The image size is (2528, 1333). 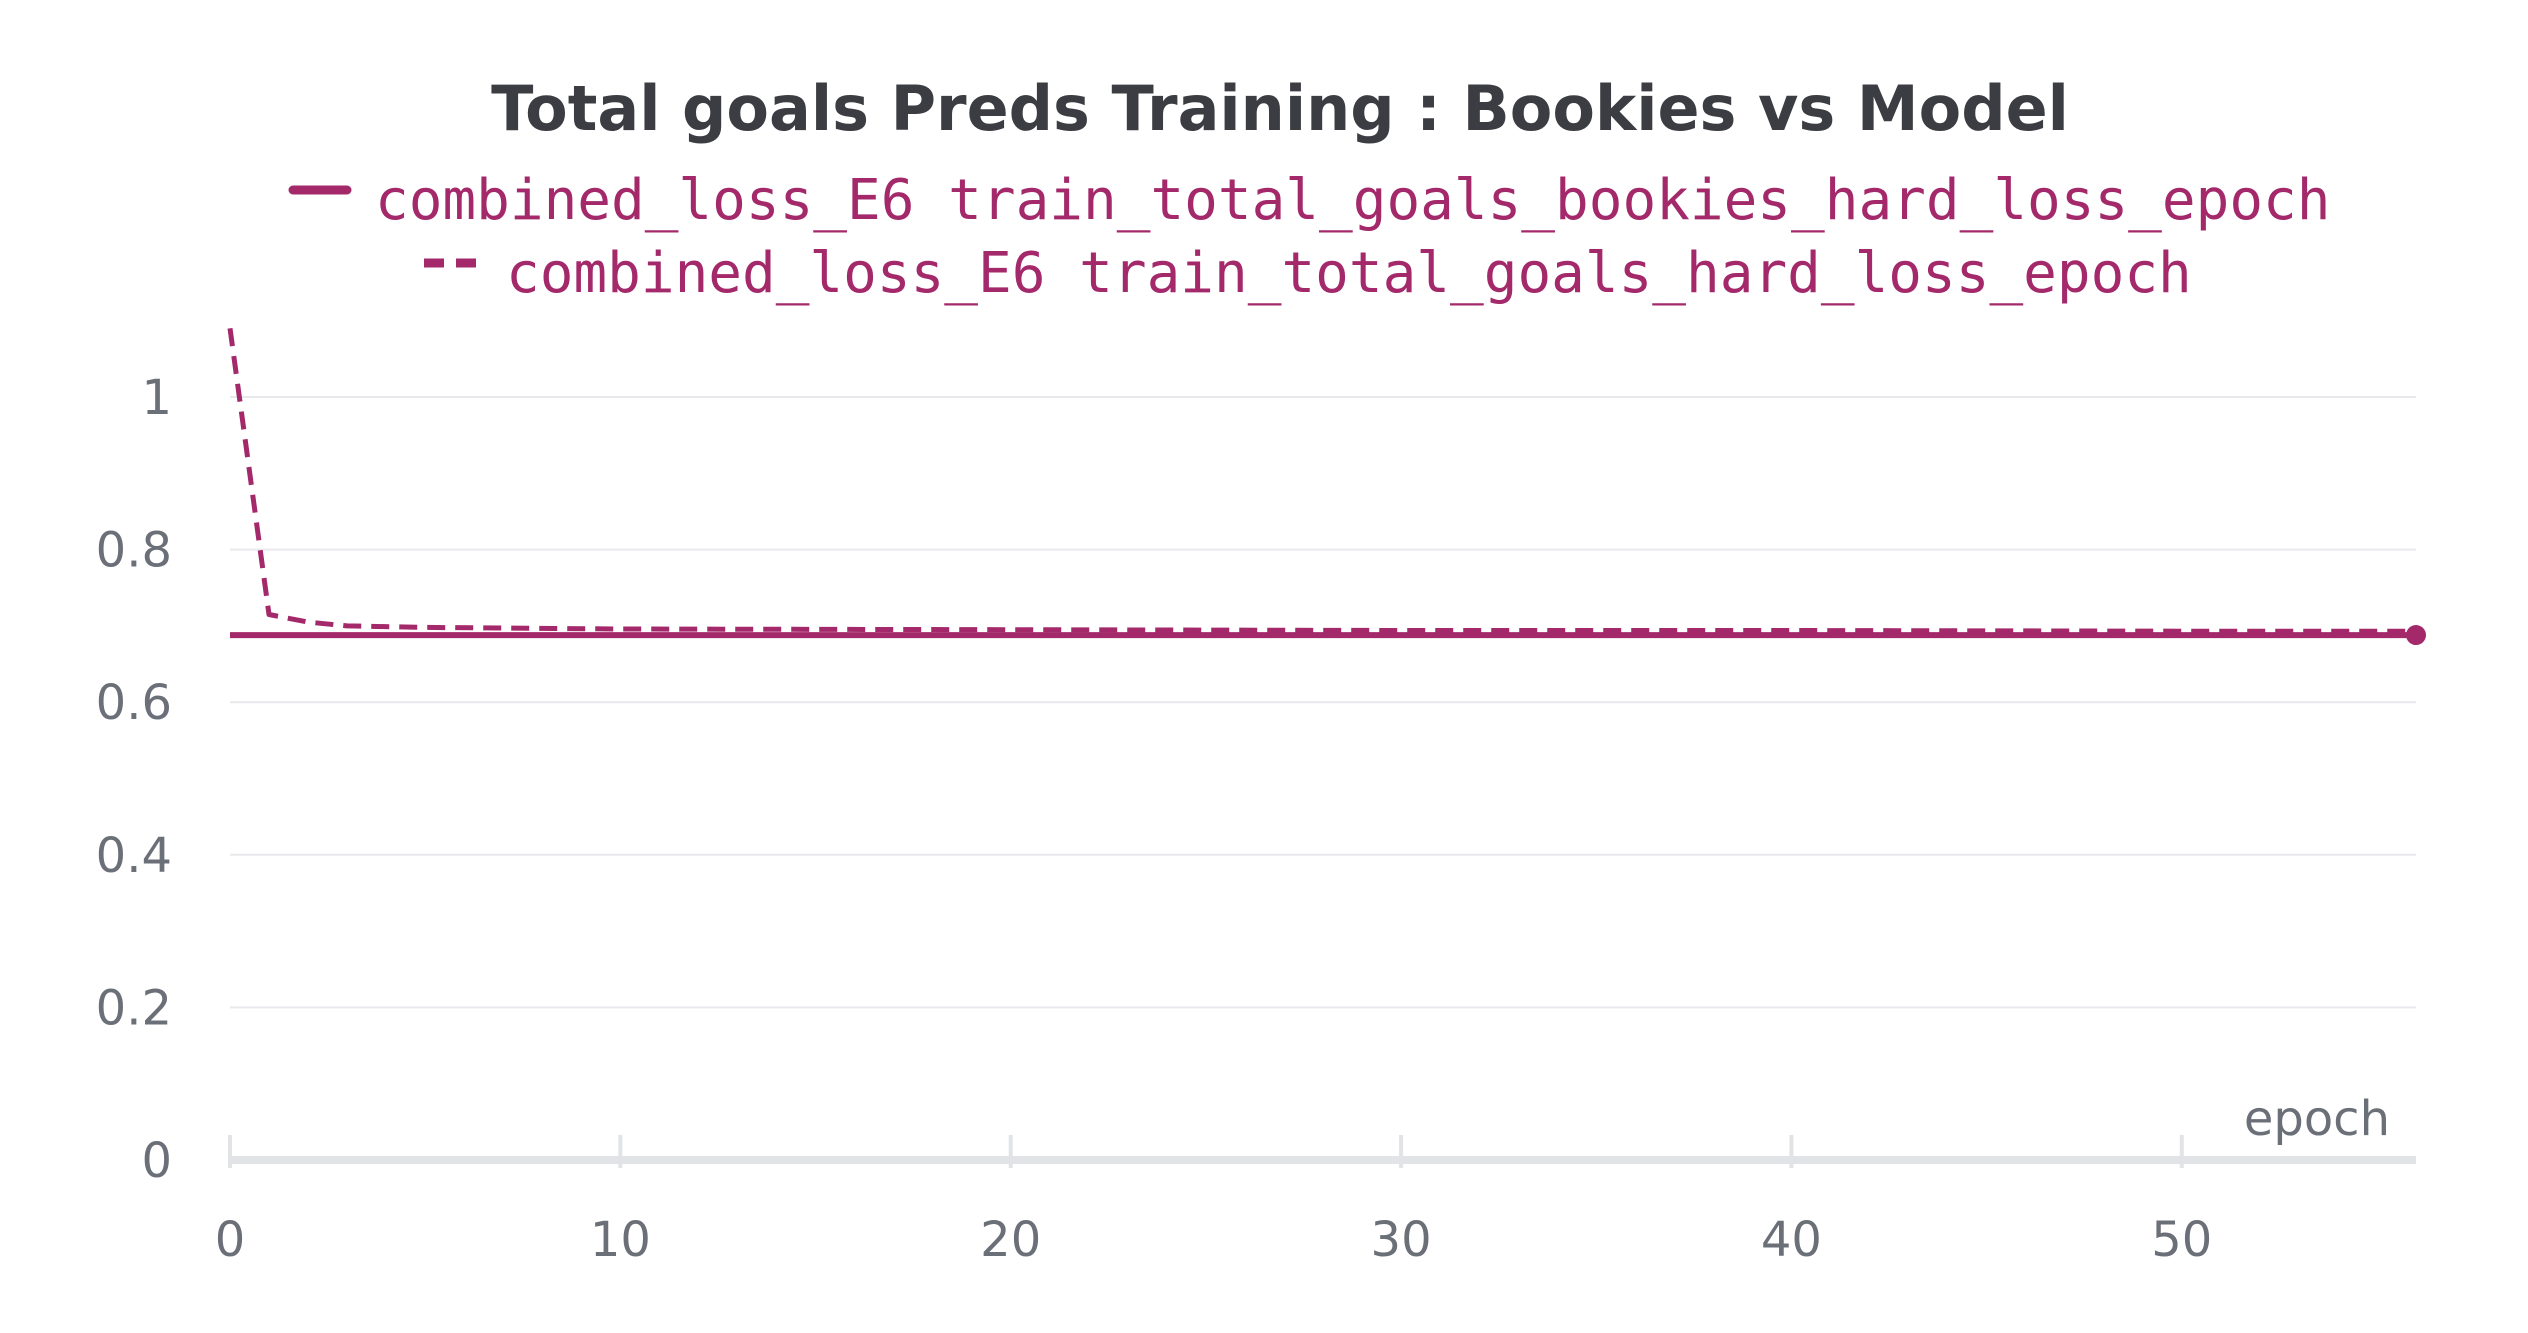 What do you see at coordinates (156, 1161) in the screenshot?
I see `y-tick-label: 0` at bounding box center [156, 1161].